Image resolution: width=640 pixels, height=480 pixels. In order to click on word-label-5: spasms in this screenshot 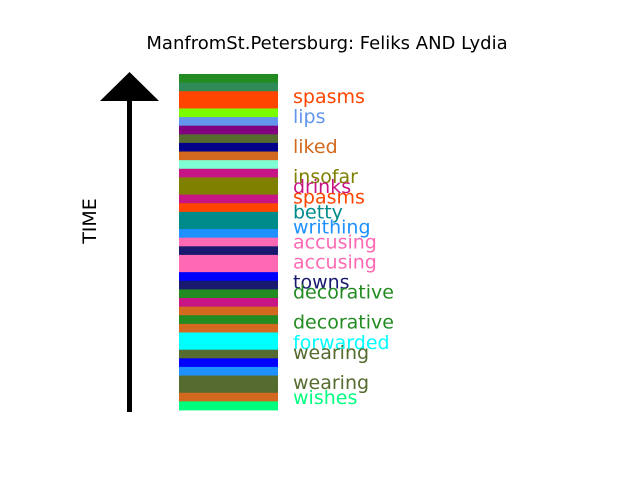, I will do `click(329, 197)`.